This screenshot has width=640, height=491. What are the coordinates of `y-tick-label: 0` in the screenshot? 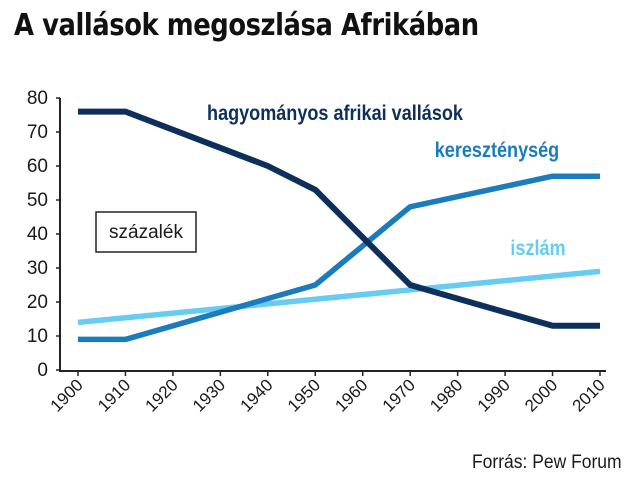 It's located at (42, 370).